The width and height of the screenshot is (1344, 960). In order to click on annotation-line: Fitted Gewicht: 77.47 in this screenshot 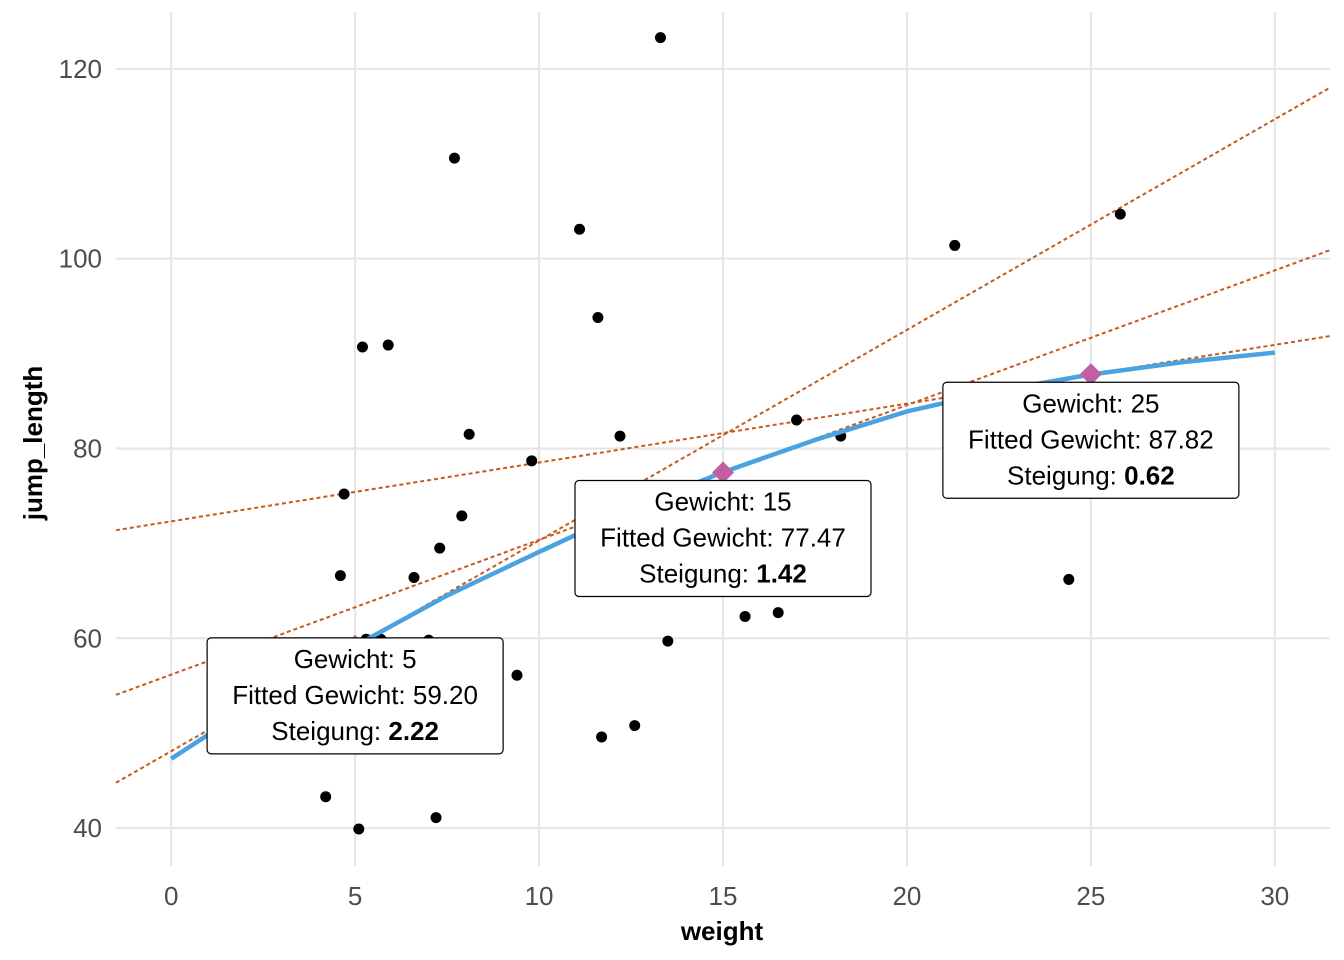, I will do `click(723, 537)`.